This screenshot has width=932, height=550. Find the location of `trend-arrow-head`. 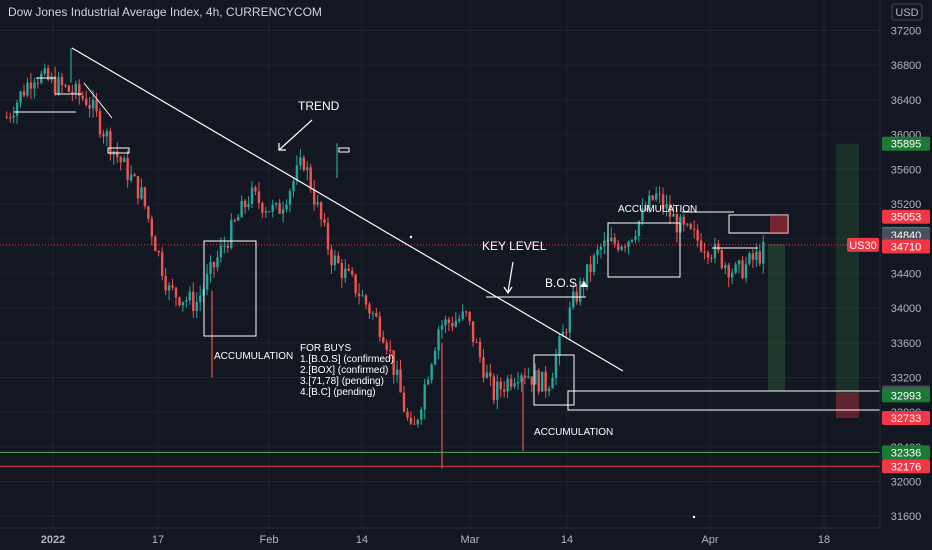

trend-arrow-head is located at coordinates (282, 147).